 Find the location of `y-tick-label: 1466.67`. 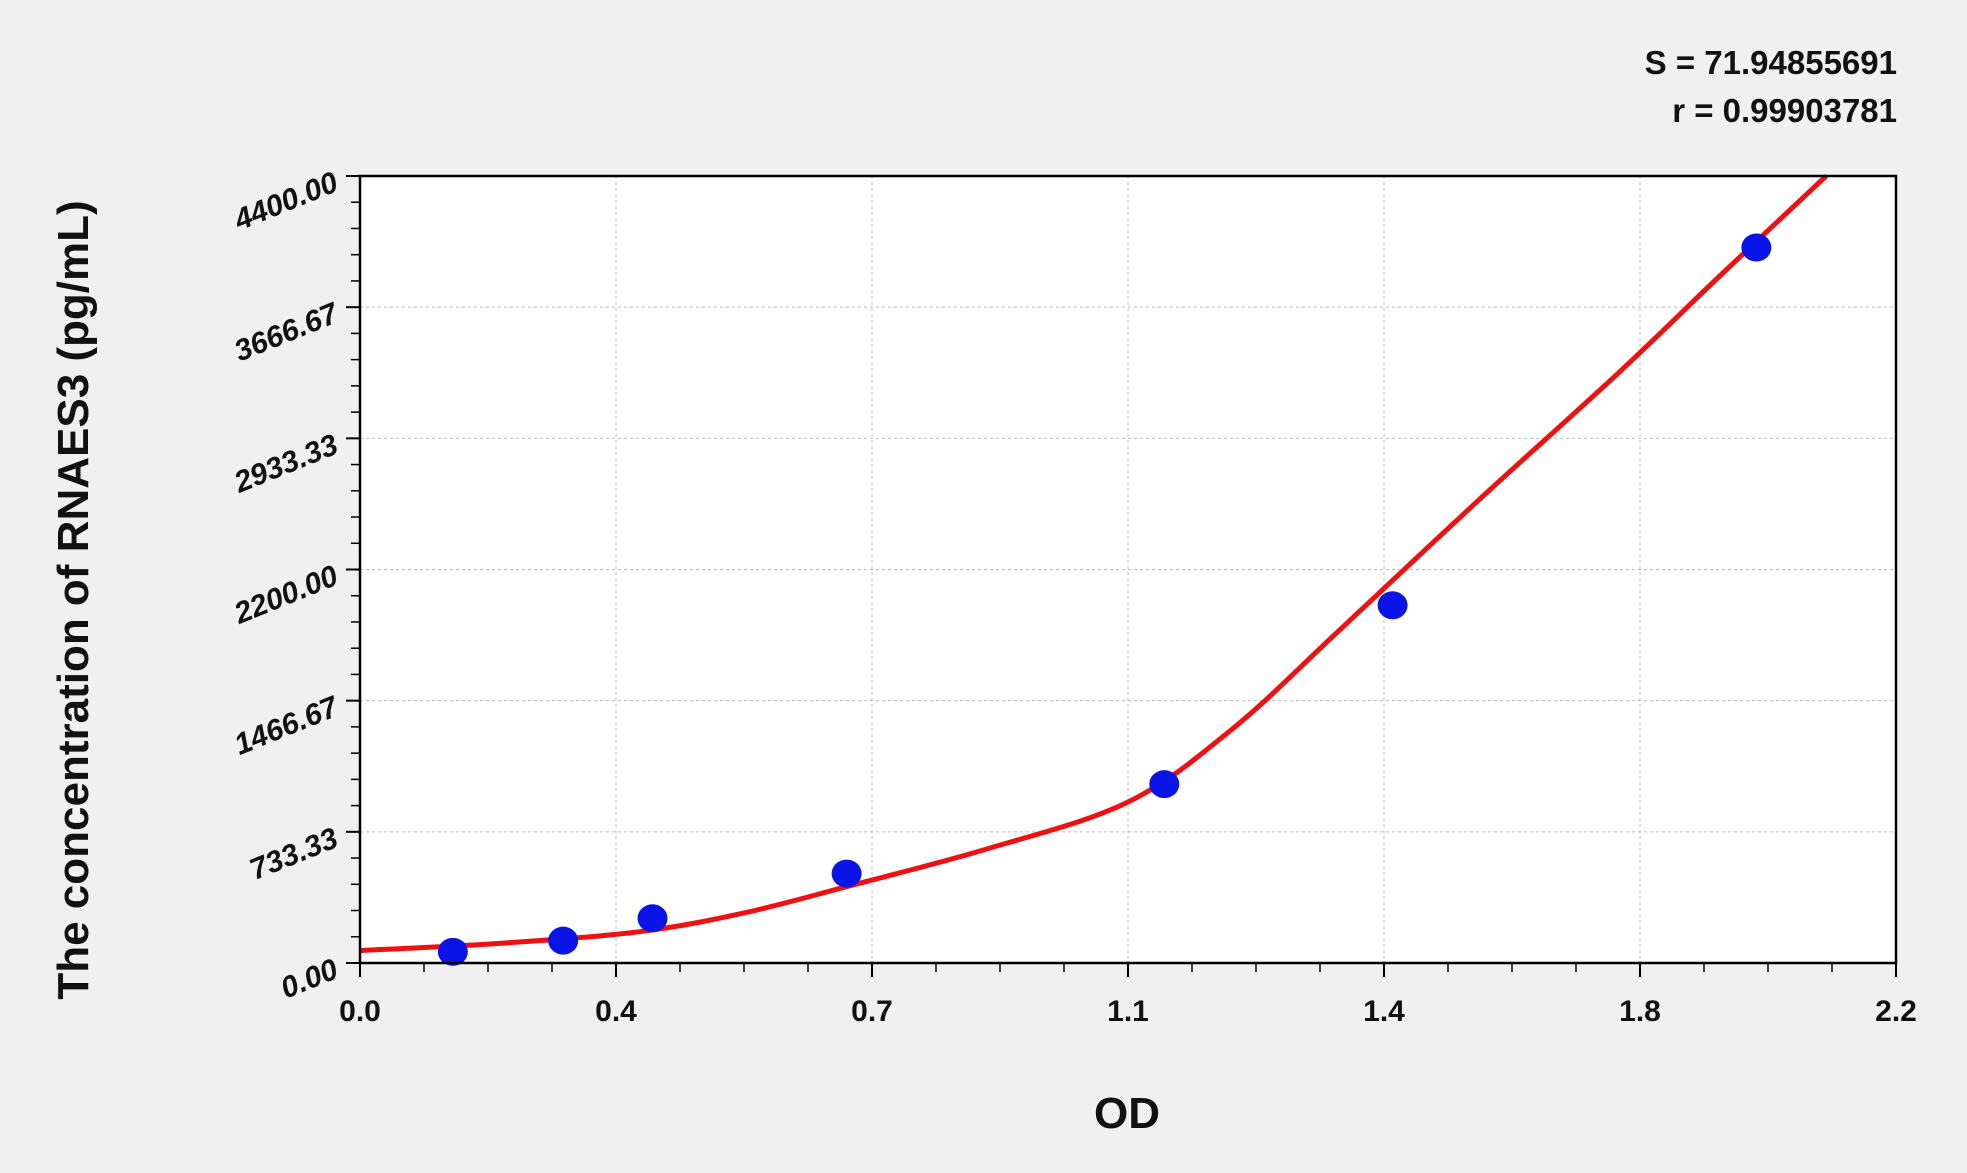

y-tick-label: 1466.67 is located at coordinates (287, 726).